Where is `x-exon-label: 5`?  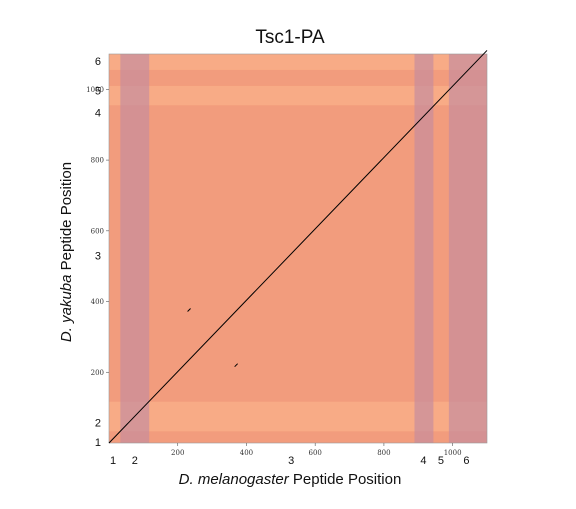
x-exon-label: 5 is located at coordinates (441, 461).